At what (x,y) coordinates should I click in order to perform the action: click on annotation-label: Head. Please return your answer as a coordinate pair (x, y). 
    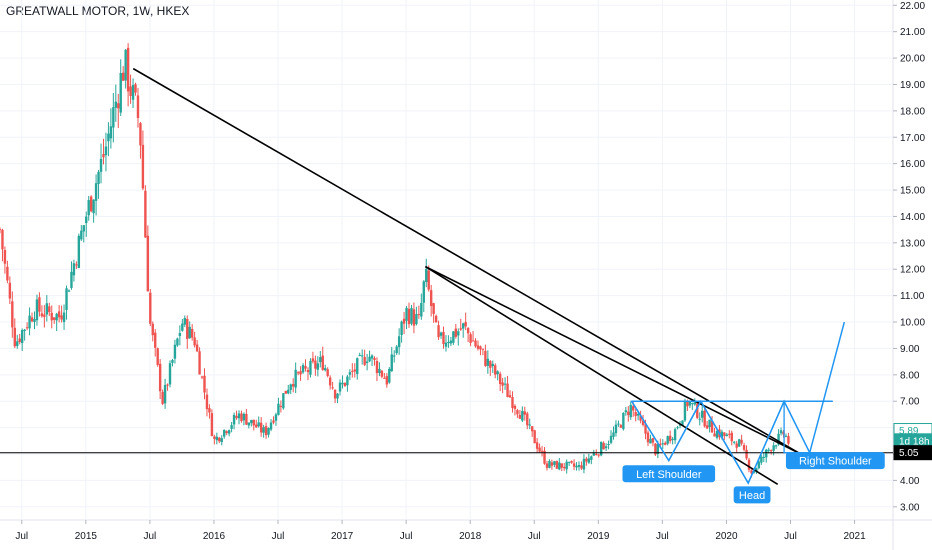
    Looking at the image, I should click on (752, 496).